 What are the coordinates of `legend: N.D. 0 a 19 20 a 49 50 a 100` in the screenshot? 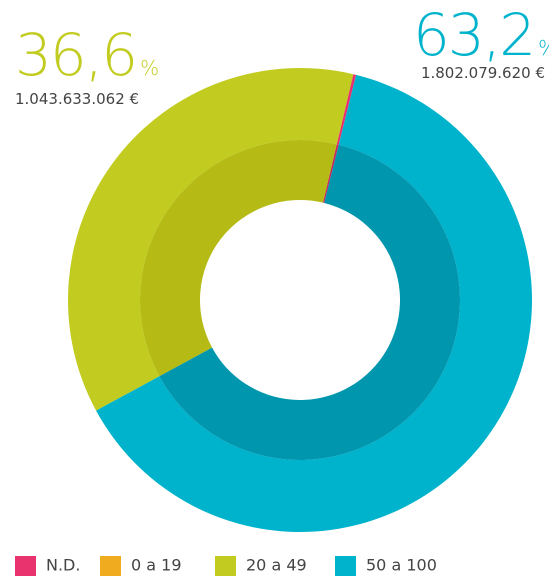 It's located at (226, 566).